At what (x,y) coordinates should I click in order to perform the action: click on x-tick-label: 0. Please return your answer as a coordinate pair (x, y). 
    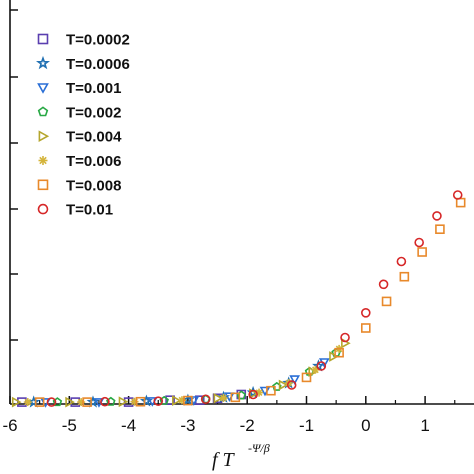
    Looking at the image, I should click on (365, 425).